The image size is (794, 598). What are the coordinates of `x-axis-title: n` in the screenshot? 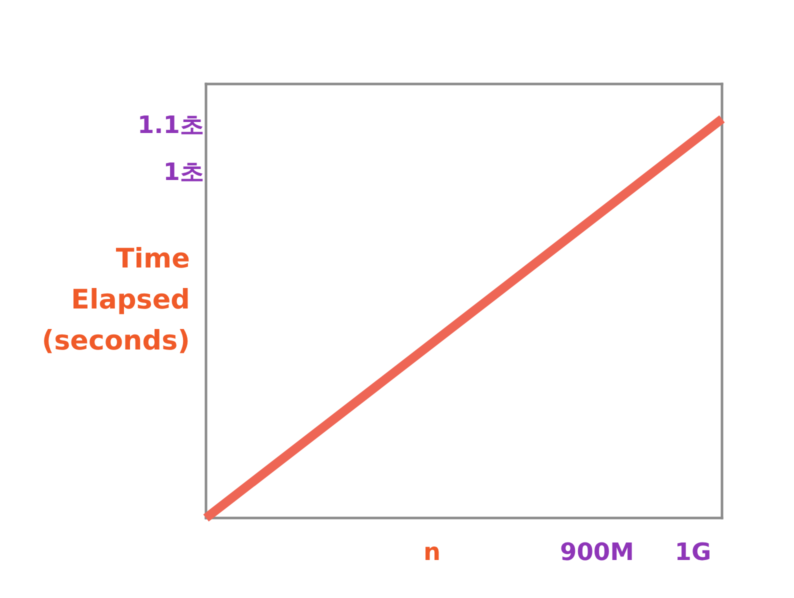 It's located at (432, 552).